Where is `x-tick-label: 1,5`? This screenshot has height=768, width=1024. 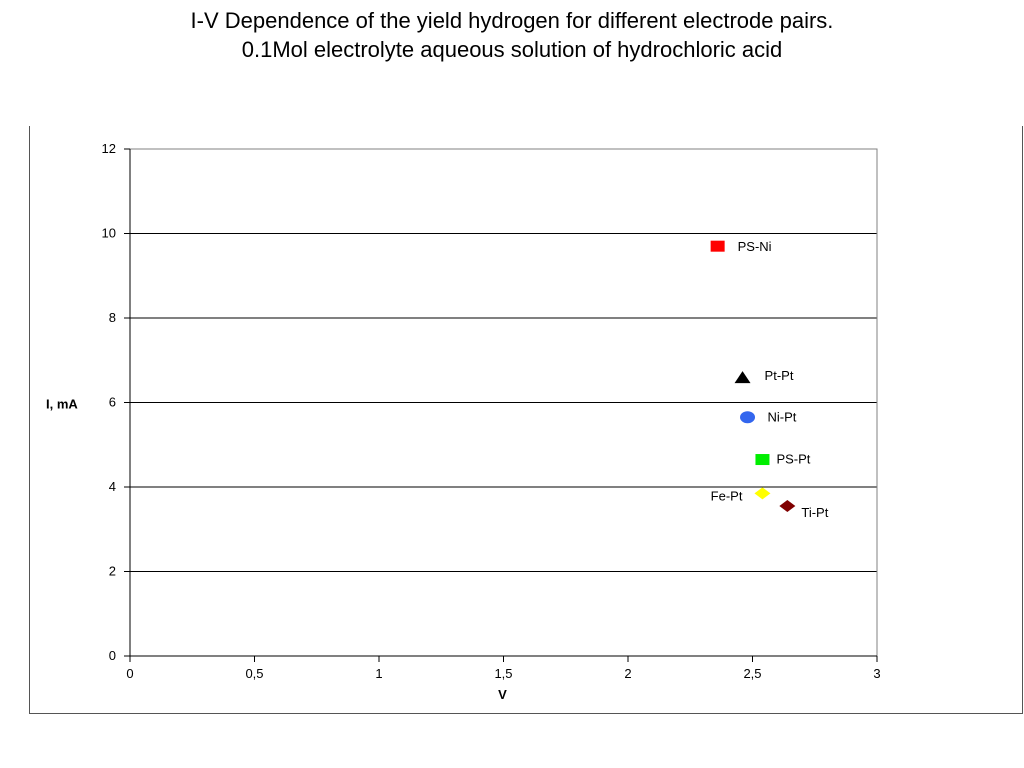 x-tick-label: 1,5 is located at coordinates (503, 673).